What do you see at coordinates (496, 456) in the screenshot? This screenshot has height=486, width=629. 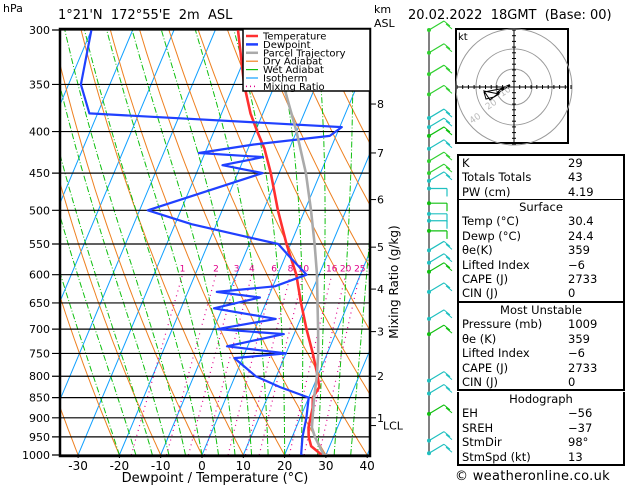 I see `stat-label: StmSpd (kt)` at bounding box center [496, 456].